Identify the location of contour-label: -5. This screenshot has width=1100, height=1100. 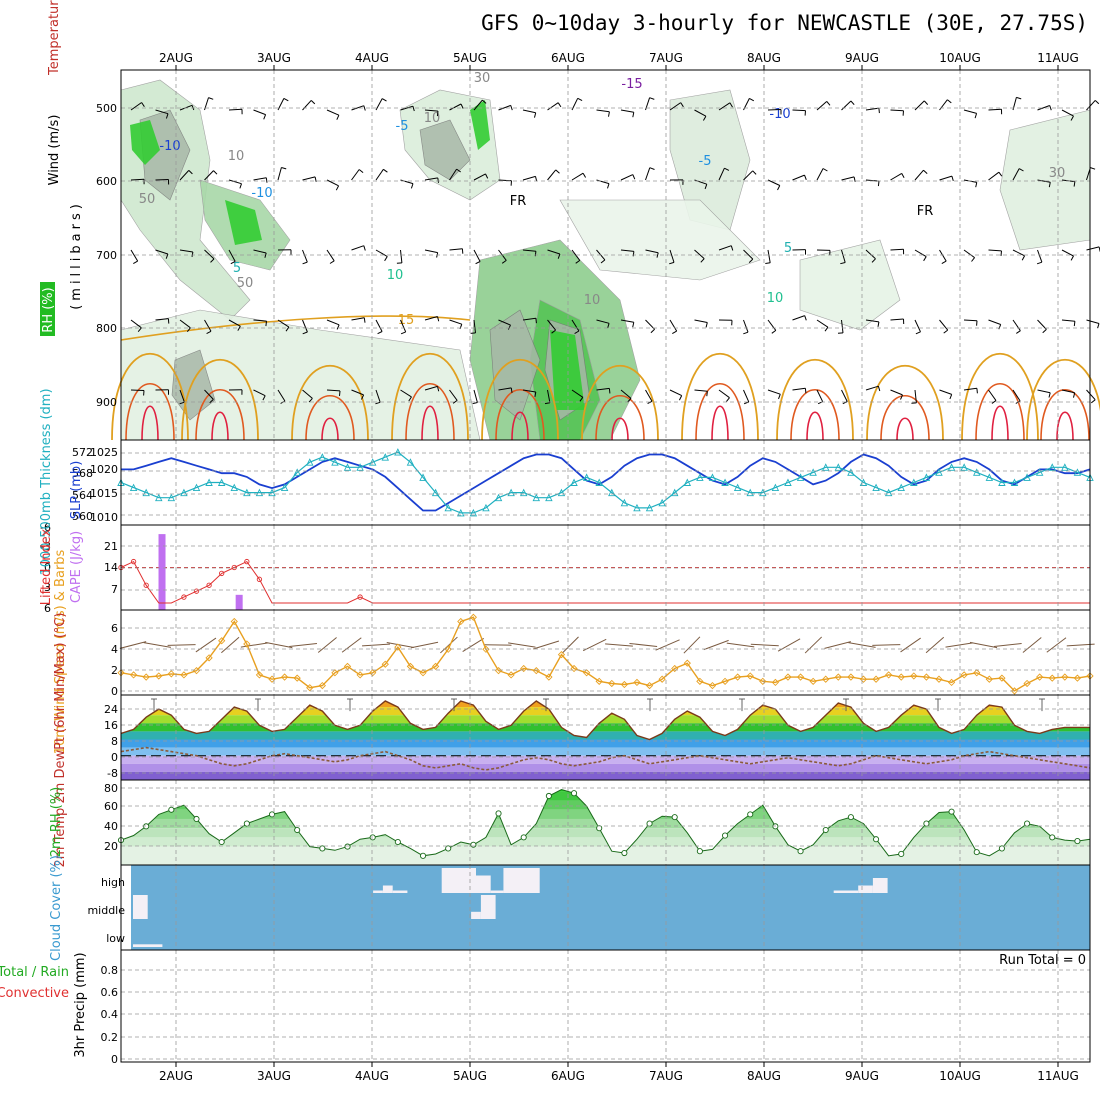
(705, 161).